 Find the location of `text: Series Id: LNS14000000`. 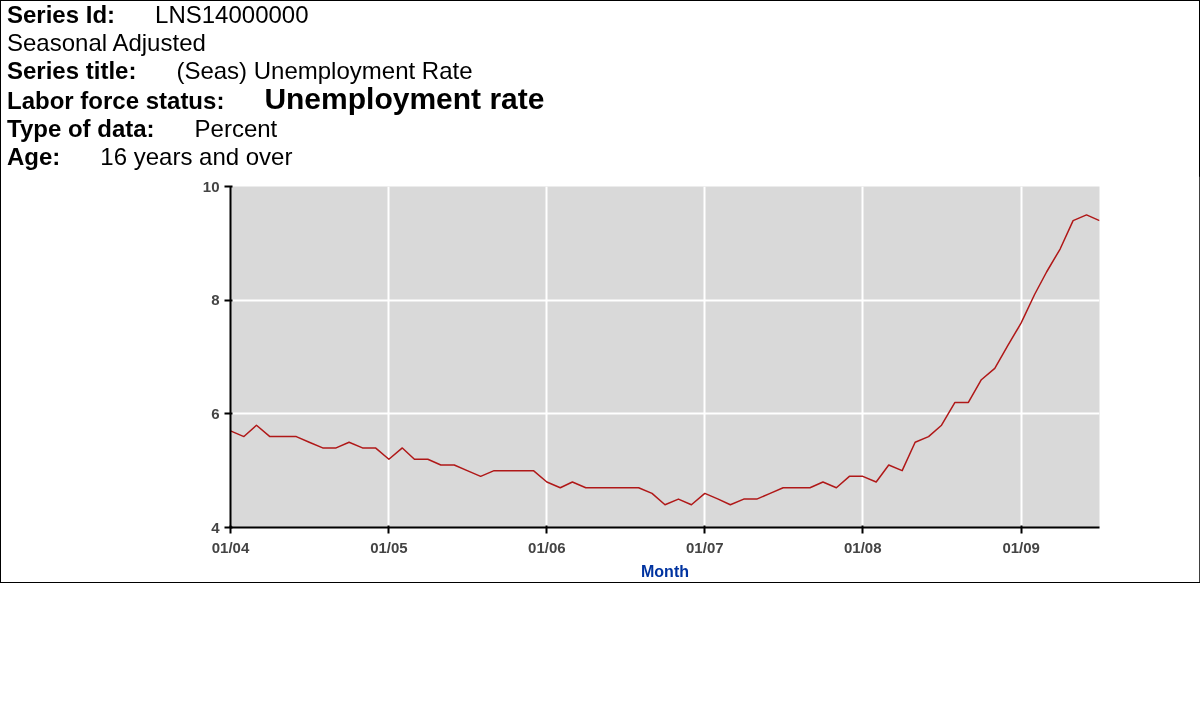

text: Series Id: LNS14000000 is located at coordinates (158, 14).